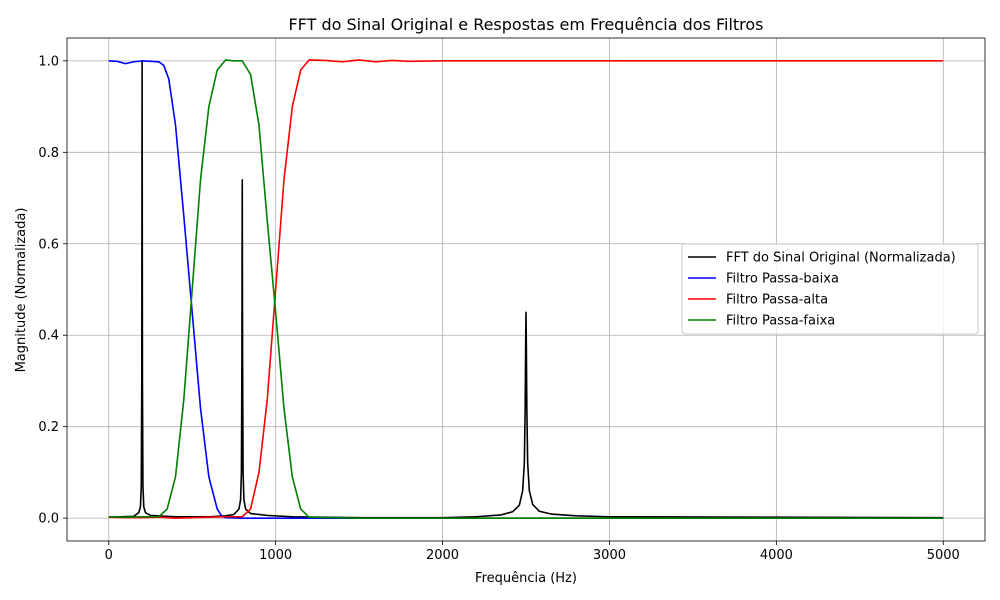 Image resolution: width=1000 pixels, height=600 pixels. Describe the element at coordinates (48, 153) in the screenshot. I see `y-tick-label: 0.8` at that location.